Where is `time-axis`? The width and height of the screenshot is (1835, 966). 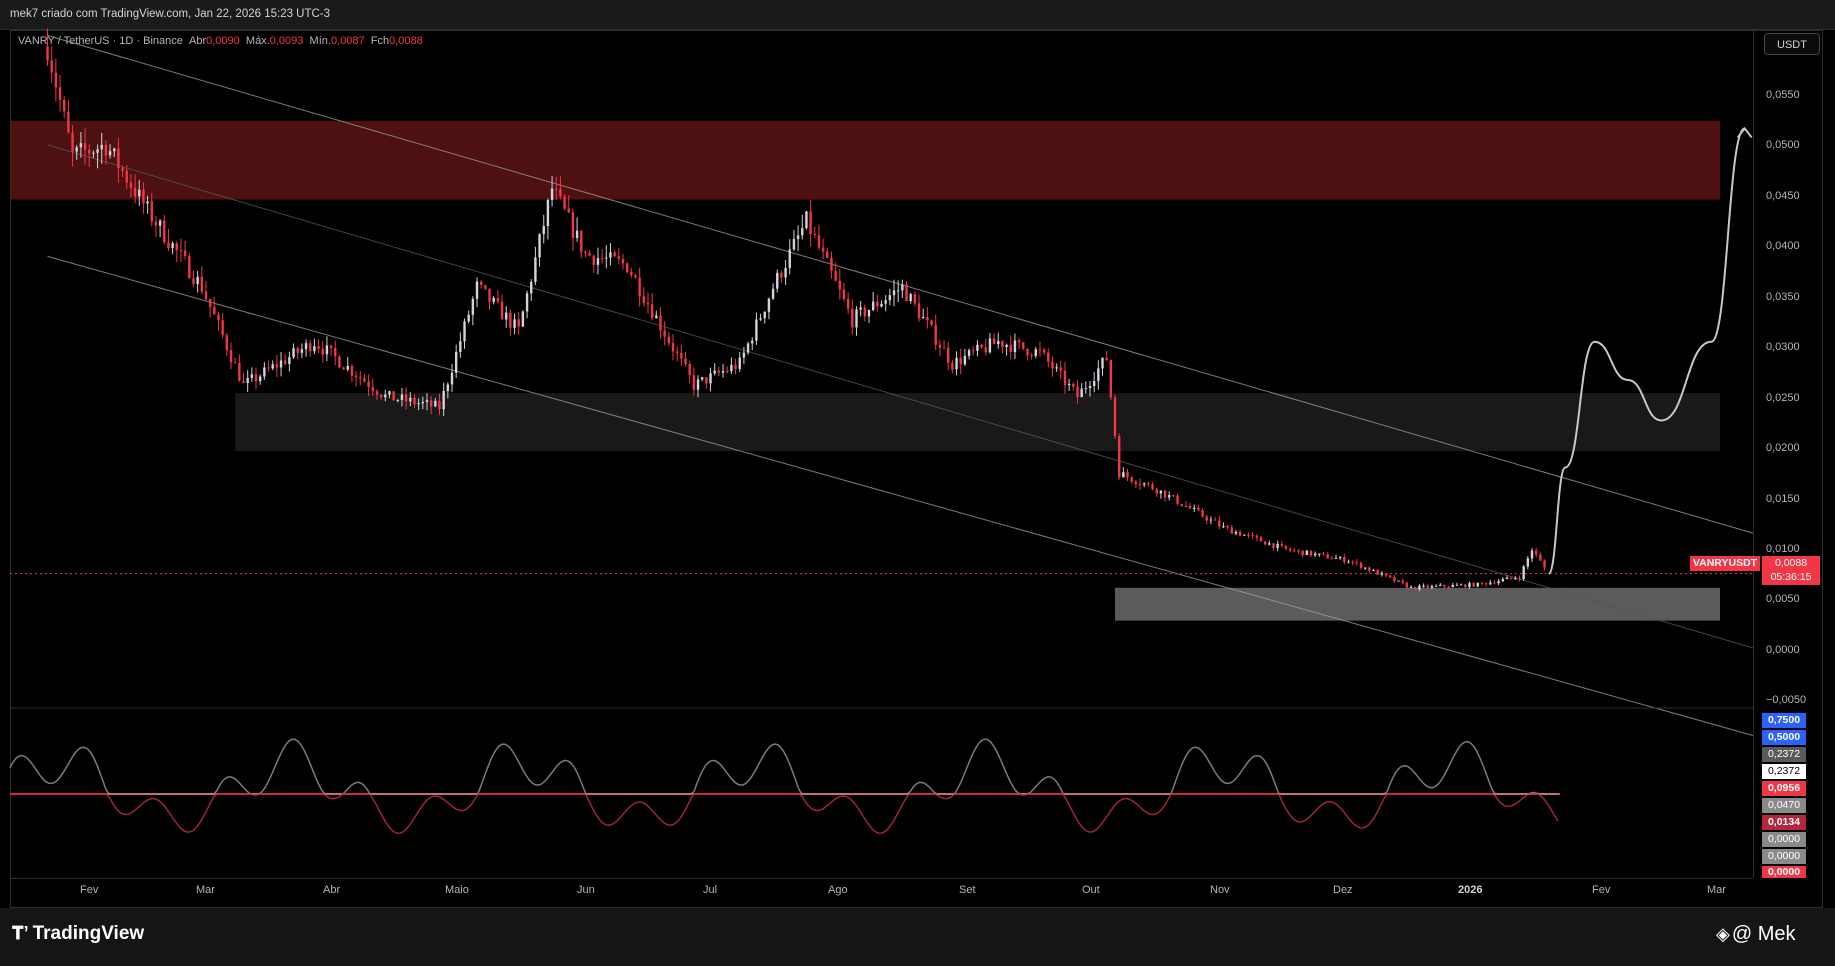
time-axis is located at coordinates (881, 893).